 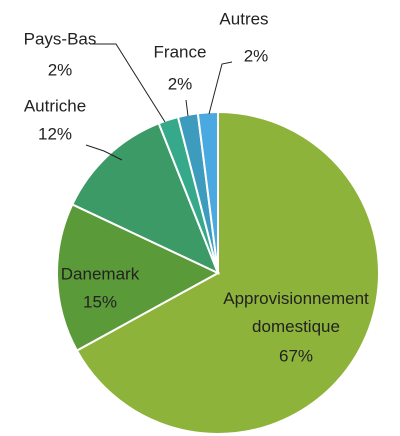 What do you see at coordinates (296, 355) in the screenshot?
I see `value-label: 67%` at bounding box center [296, 355].